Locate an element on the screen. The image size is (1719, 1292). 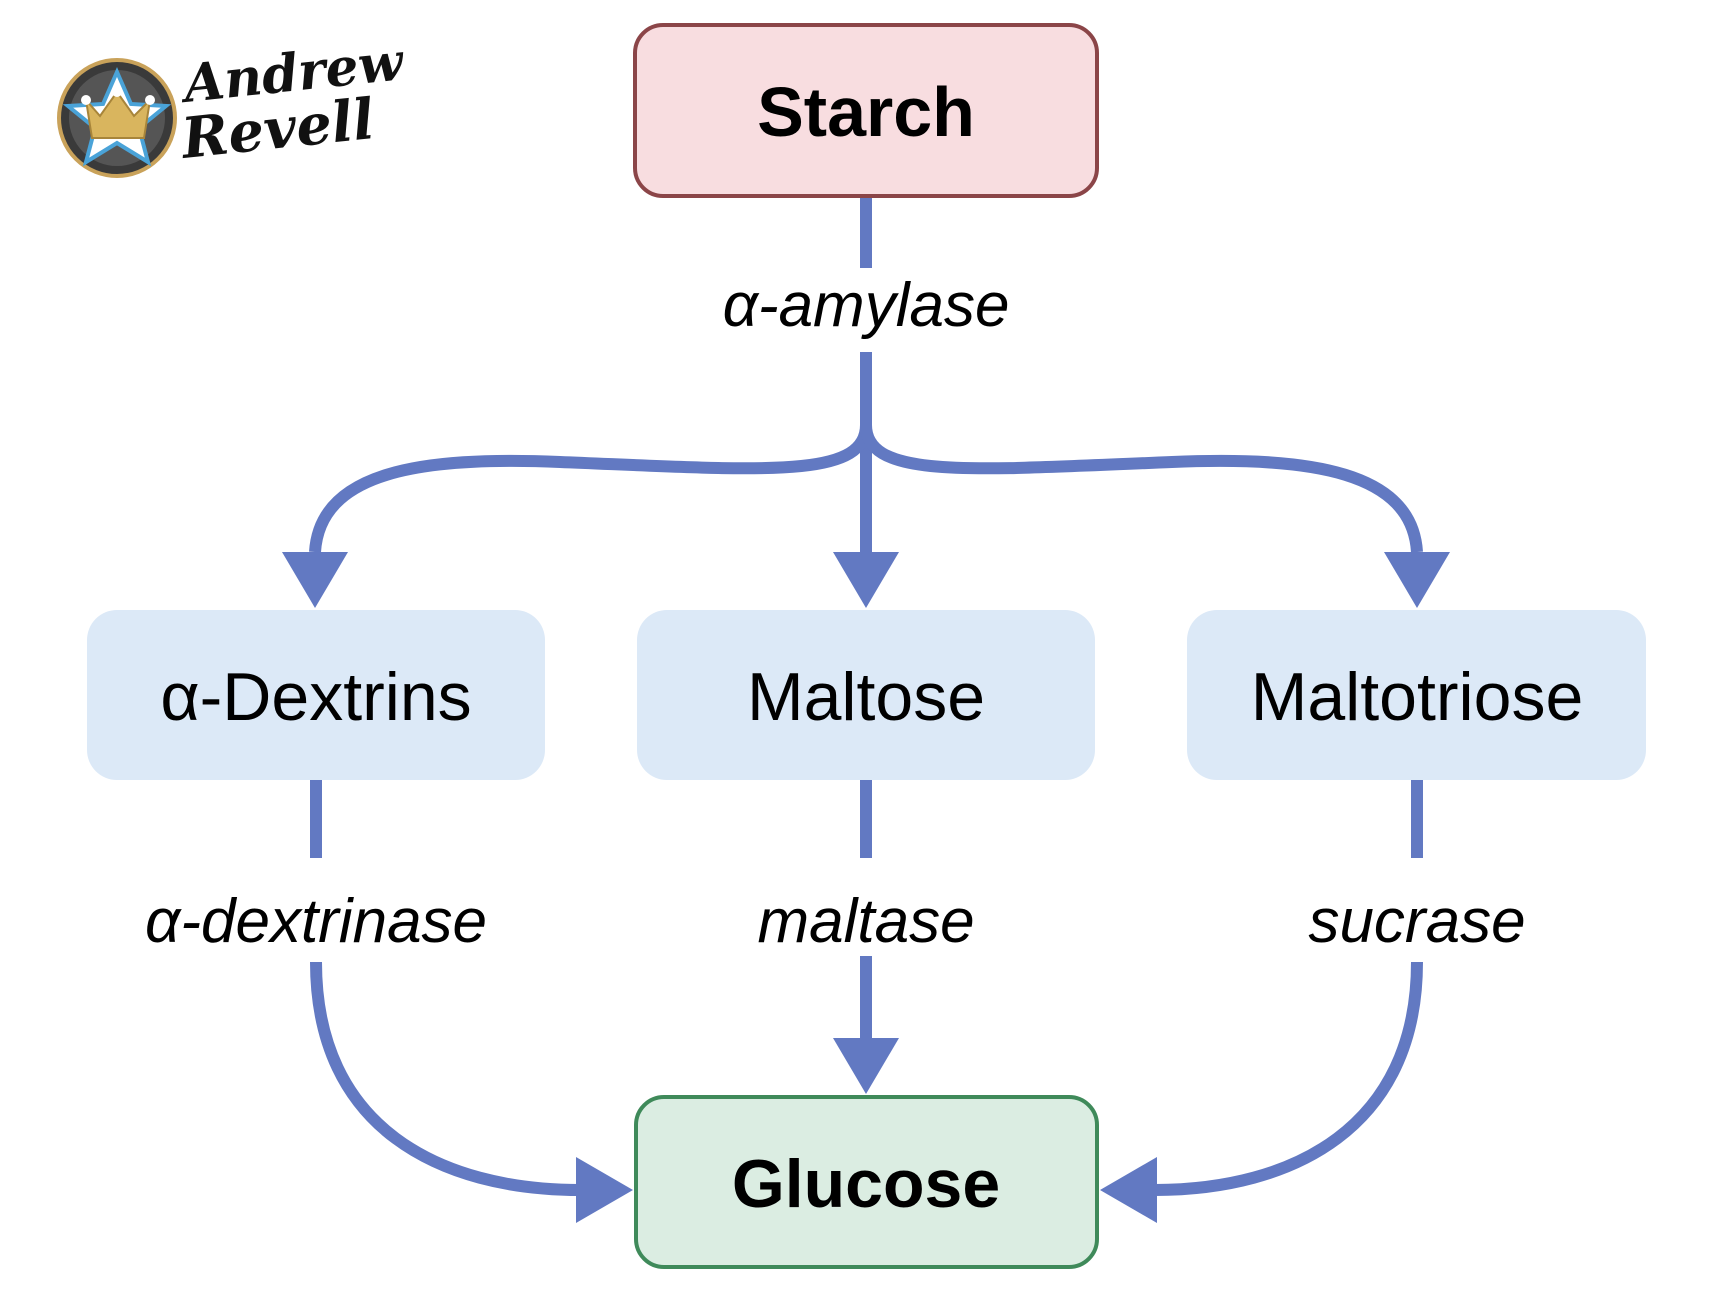
starch-label: Starch is located at coordinates (866, 112).